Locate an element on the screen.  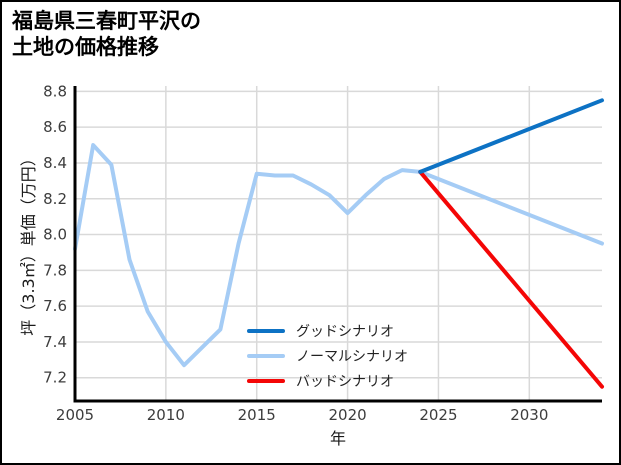
y-axis-label: 坪（3.3㎡）単価（万円） is located at coordinates (28, 243).